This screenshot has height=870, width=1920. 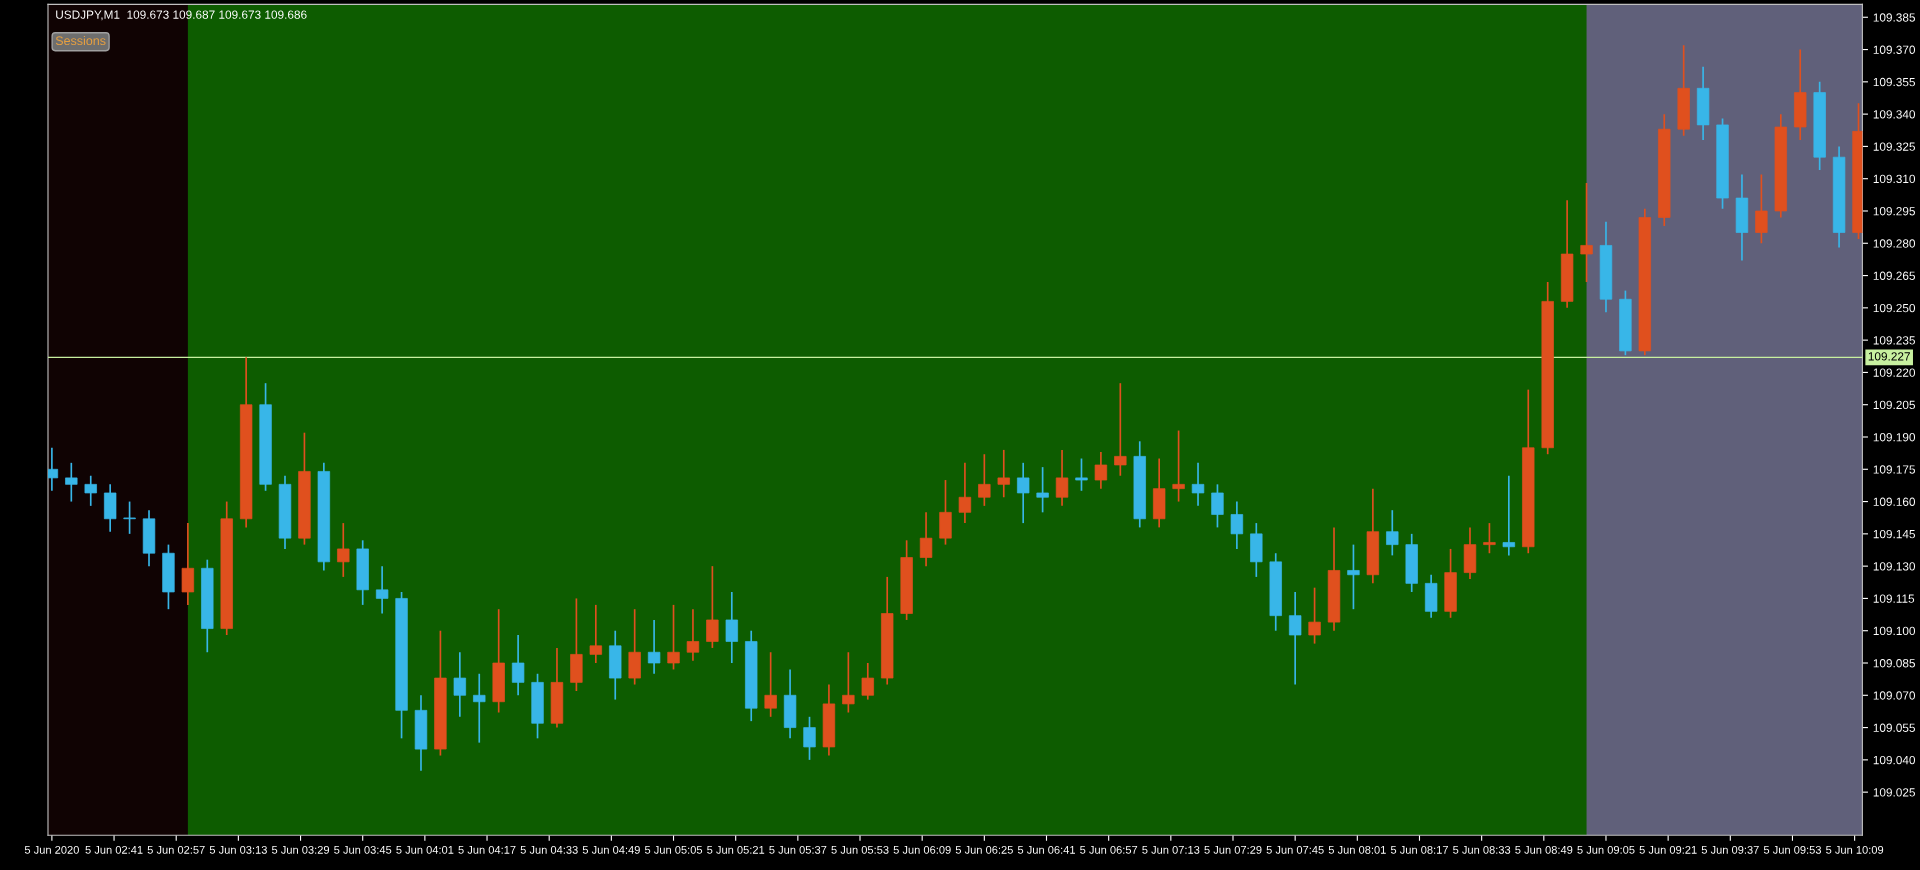 I want to click on y-tick-label: 109.115, so click(x=1894, y=598).